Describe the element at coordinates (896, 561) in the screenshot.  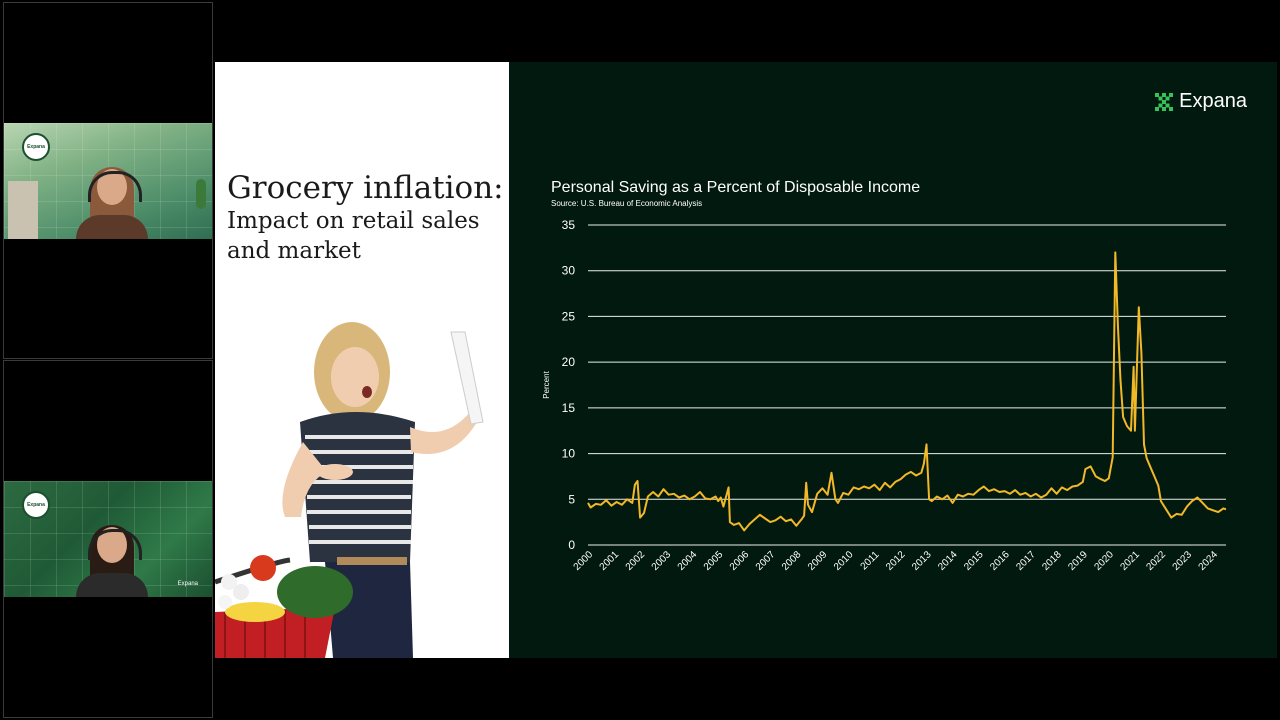
I see `x-tick-label: 2012` at that location.